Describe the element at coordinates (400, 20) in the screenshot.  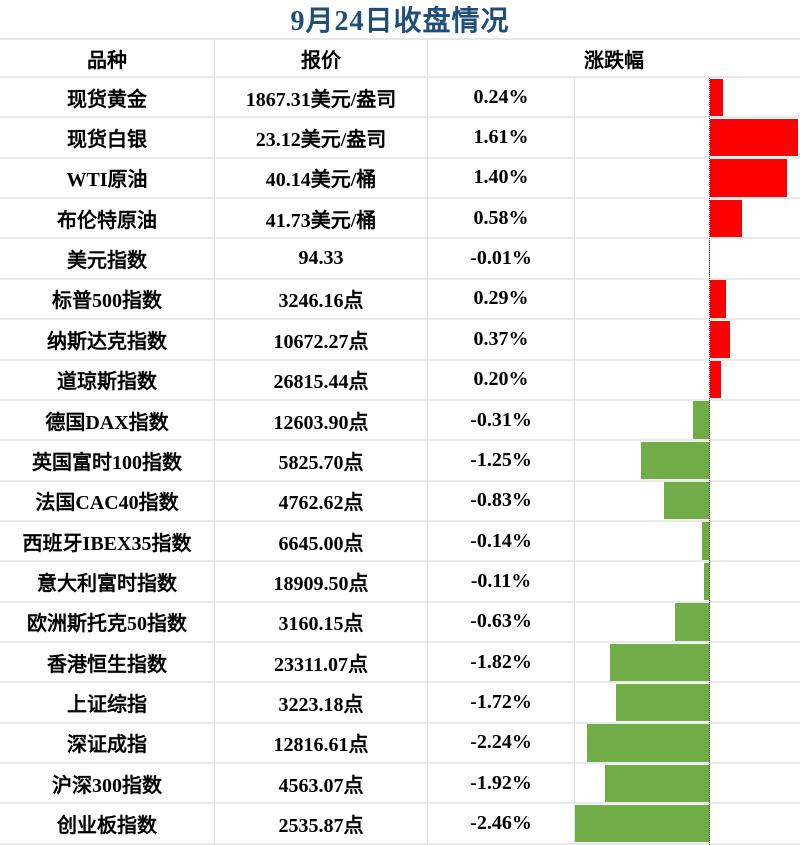
I see `page-title: 9月24日收盘情况` at that location.